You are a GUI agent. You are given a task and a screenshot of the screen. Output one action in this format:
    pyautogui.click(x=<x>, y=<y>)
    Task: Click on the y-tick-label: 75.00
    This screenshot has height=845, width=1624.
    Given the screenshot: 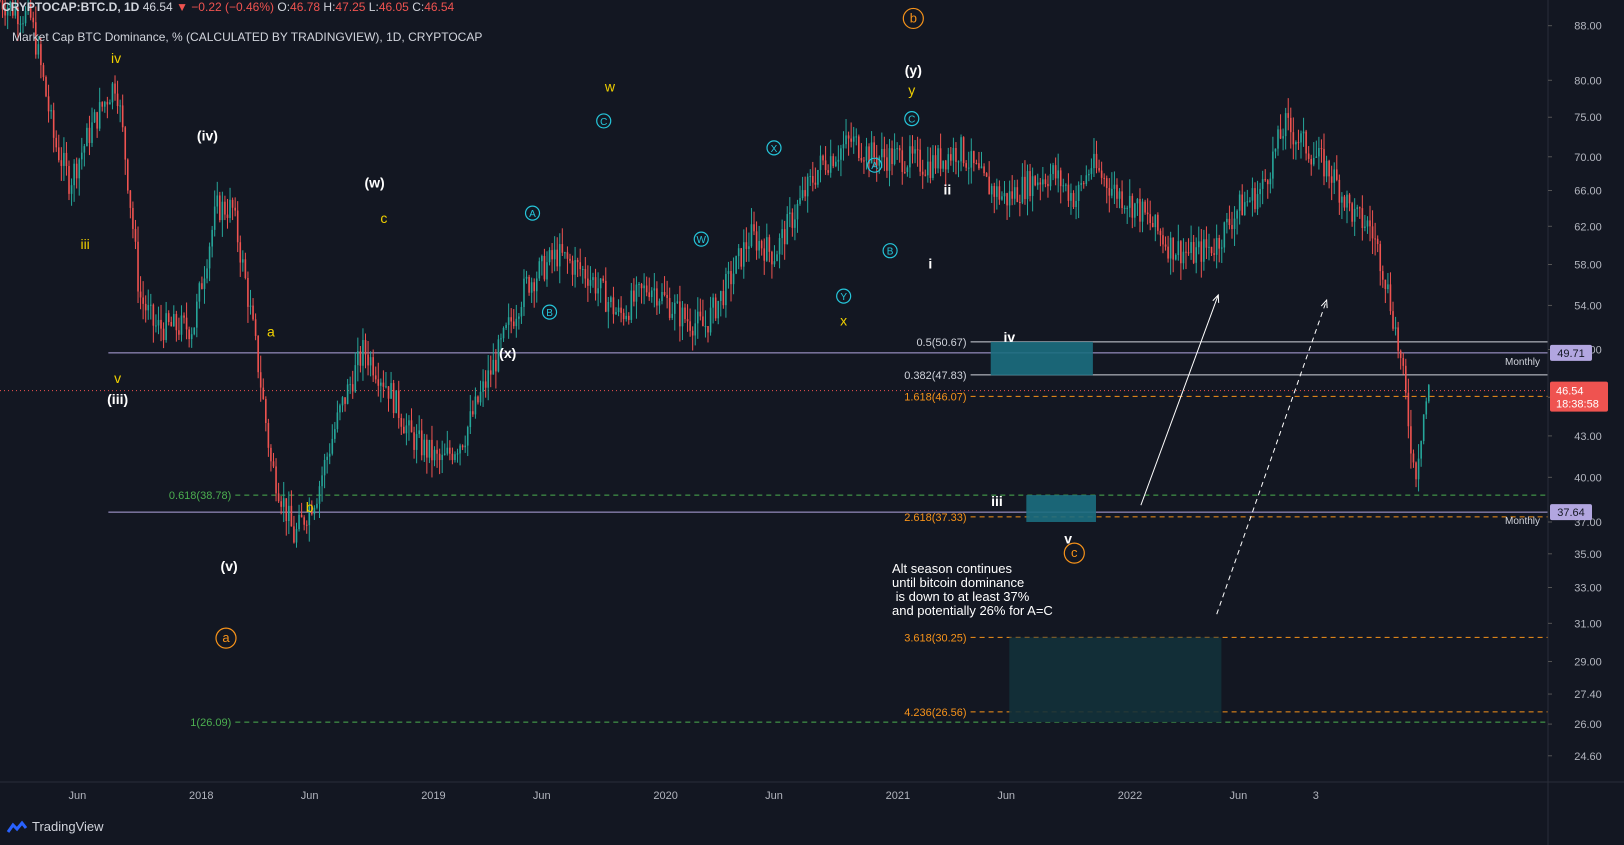 What is the action you would take?
    pyautogui.click(x=1588, y=118)
    